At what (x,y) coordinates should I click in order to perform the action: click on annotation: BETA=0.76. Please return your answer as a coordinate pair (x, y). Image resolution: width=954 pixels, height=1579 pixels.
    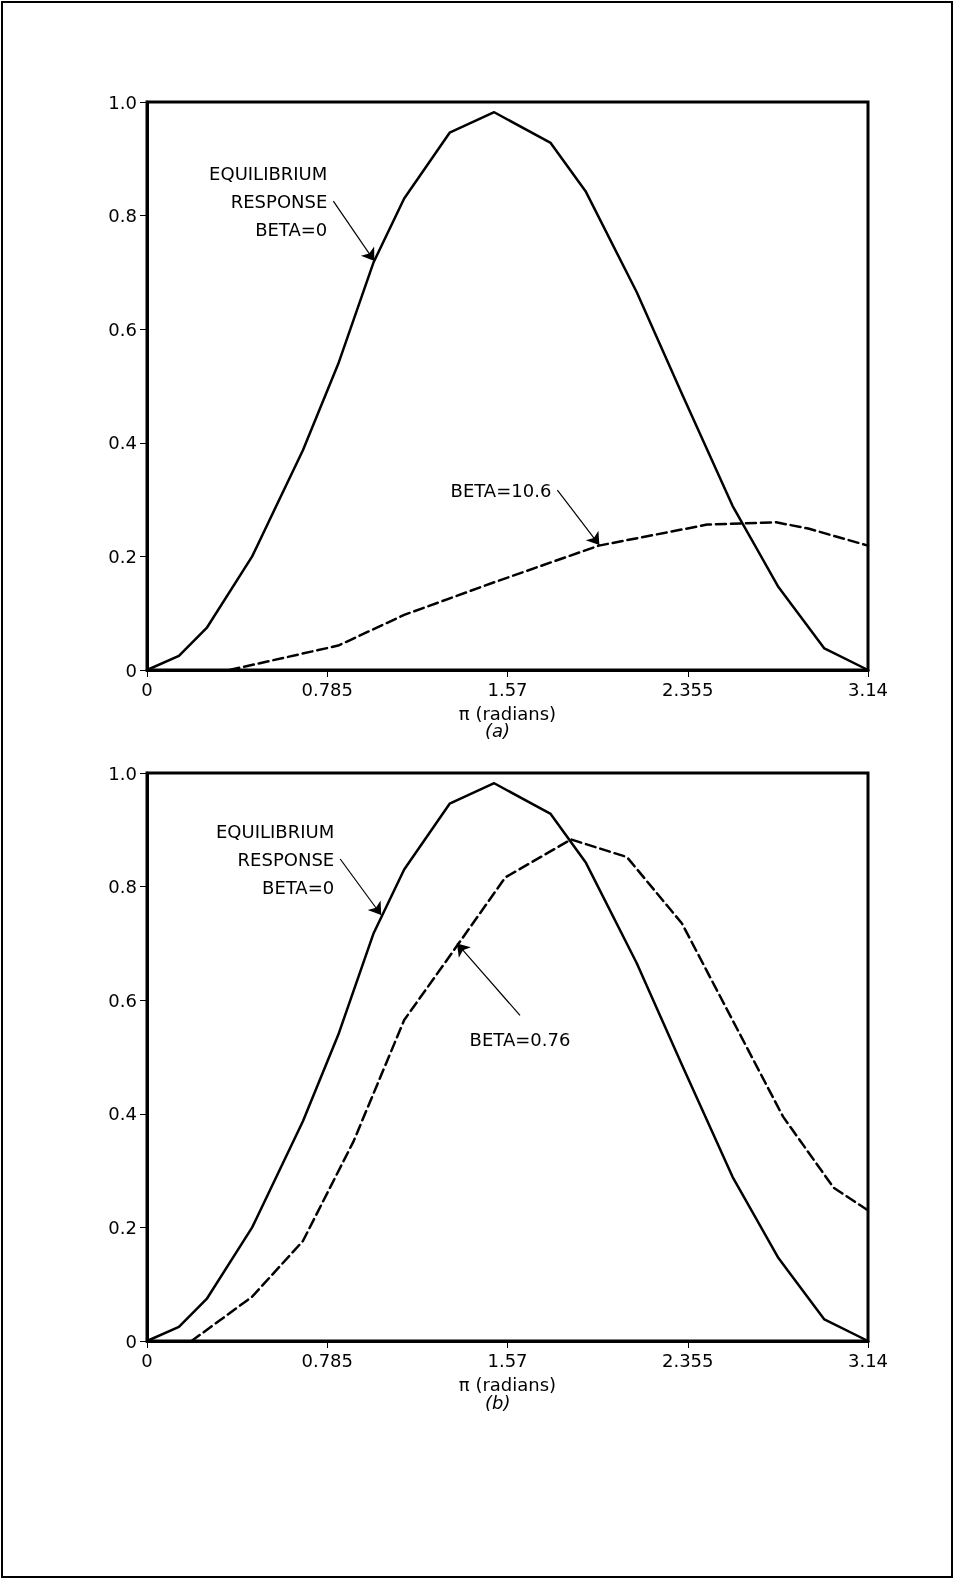
    Looking at the image, I should click on (520, 1039).